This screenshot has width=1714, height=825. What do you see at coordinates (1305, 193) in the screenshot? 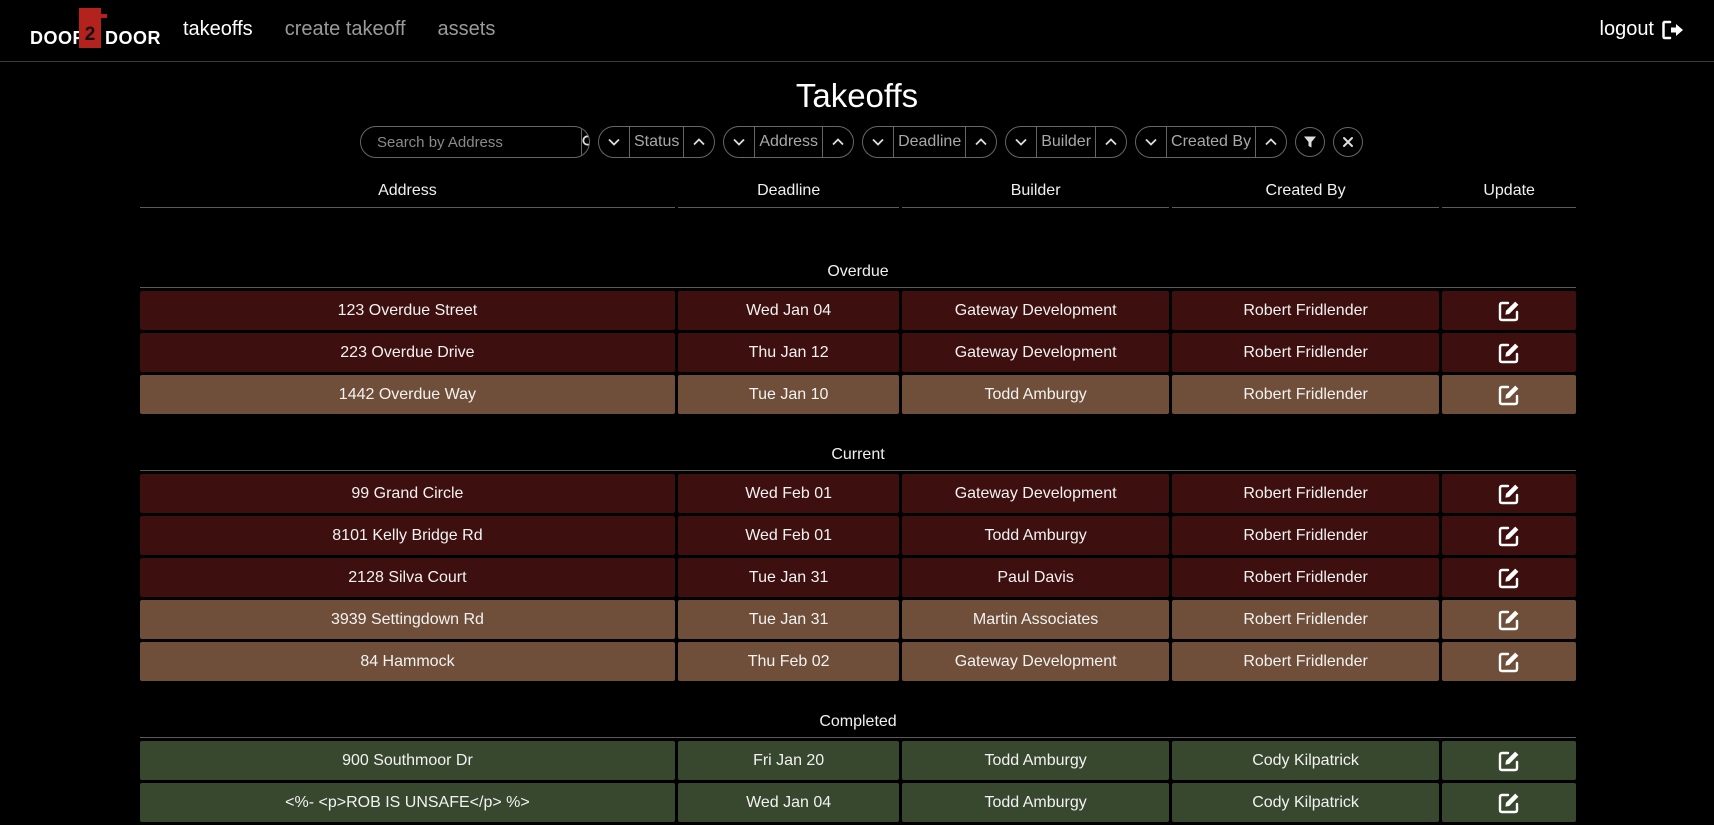
I see `header-created-by: Created By` at bounding box center [1305, 193].